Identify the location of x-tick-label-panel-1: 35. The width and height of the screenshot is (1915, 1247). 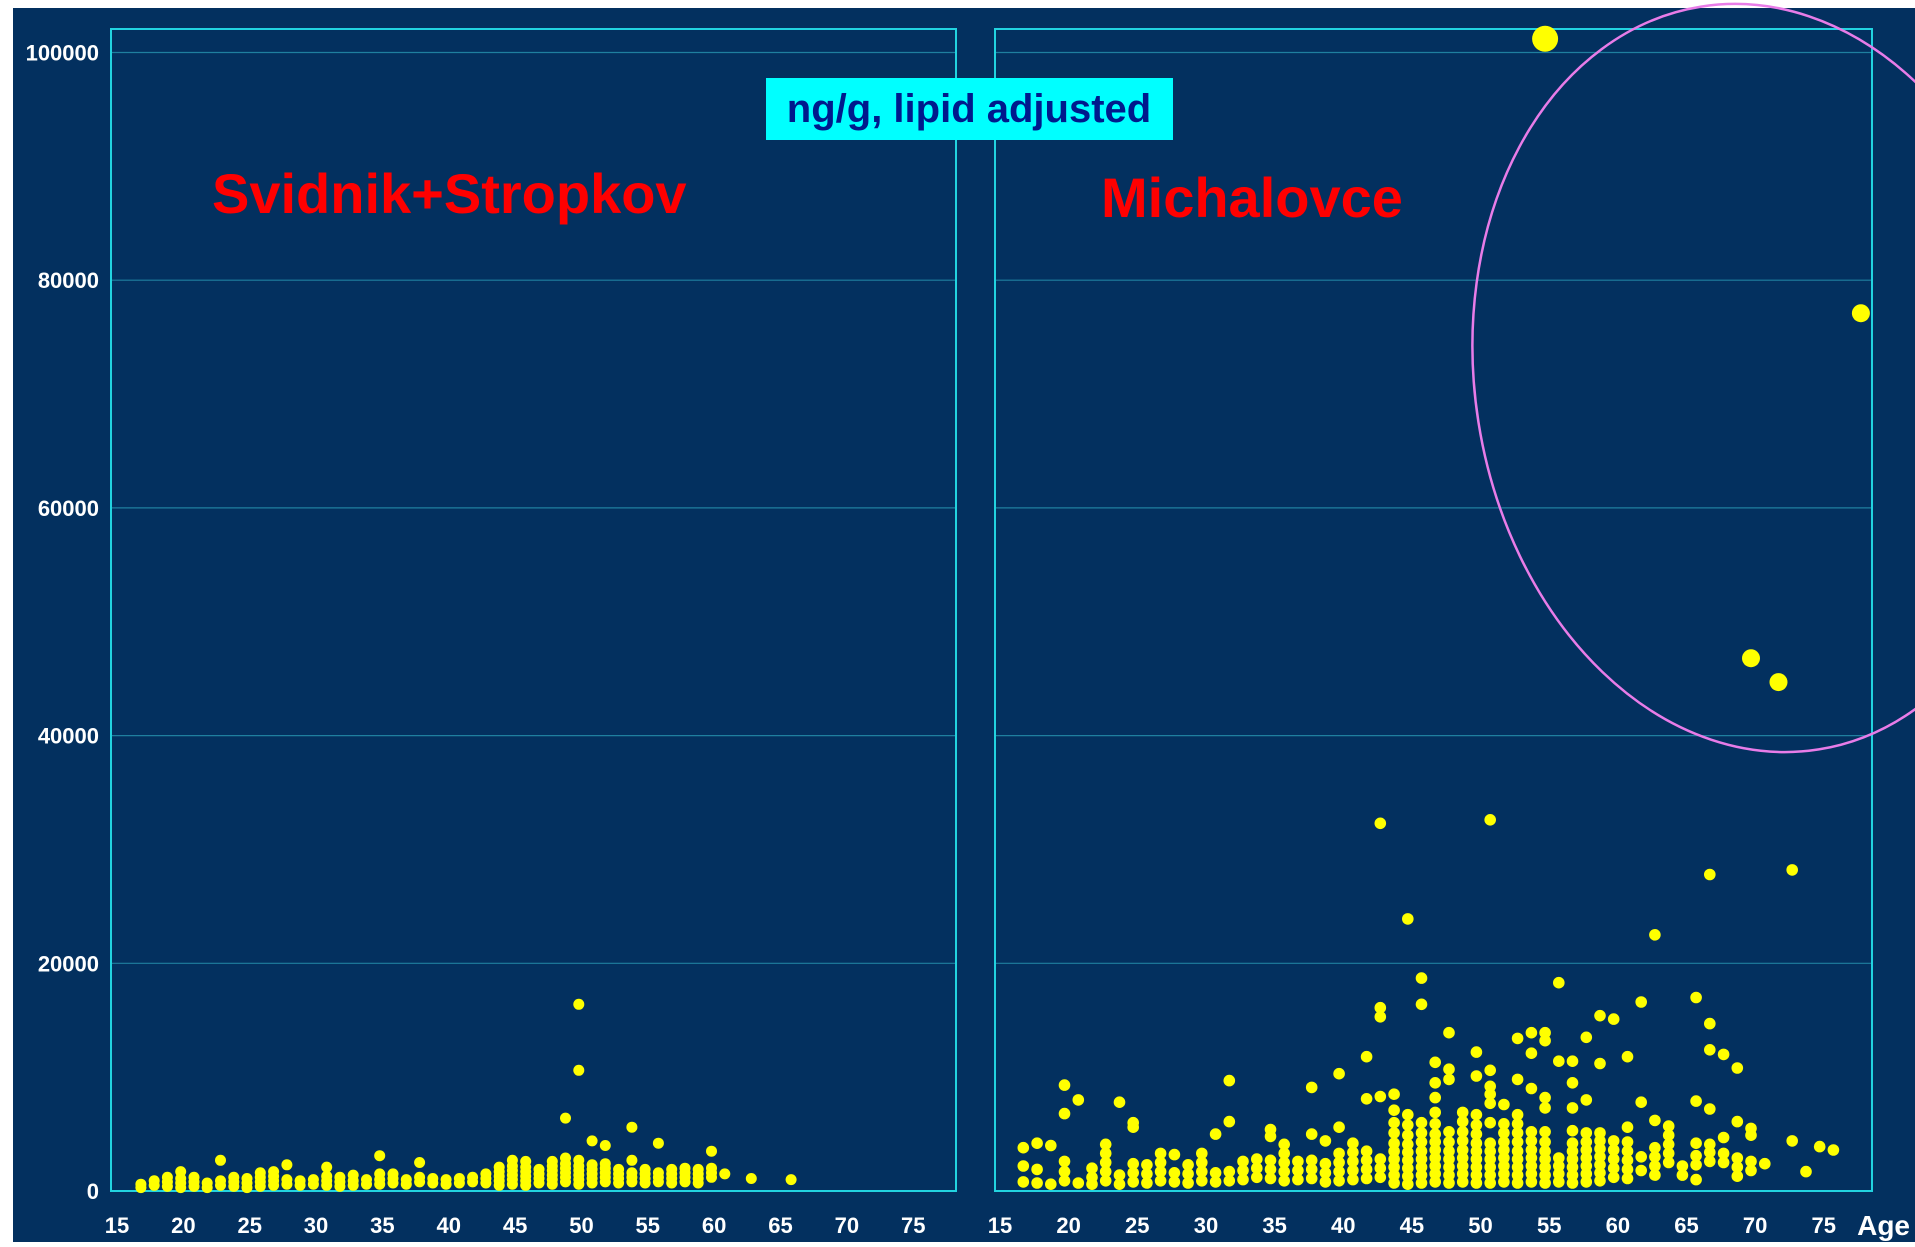
(382, 1225).